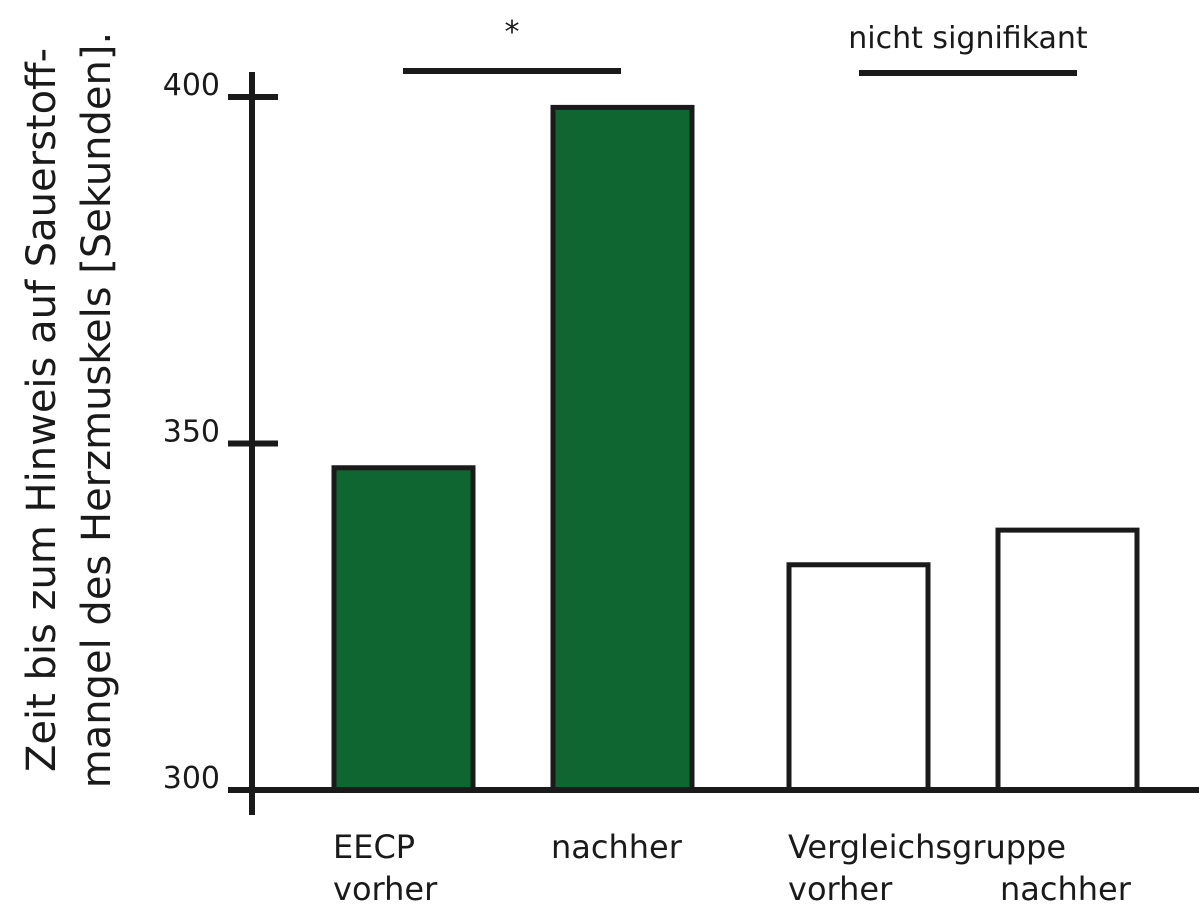  Describe the element at coordinates (191, 778) in the screenshot. I see `y-tick-label-300: 300` at that location.